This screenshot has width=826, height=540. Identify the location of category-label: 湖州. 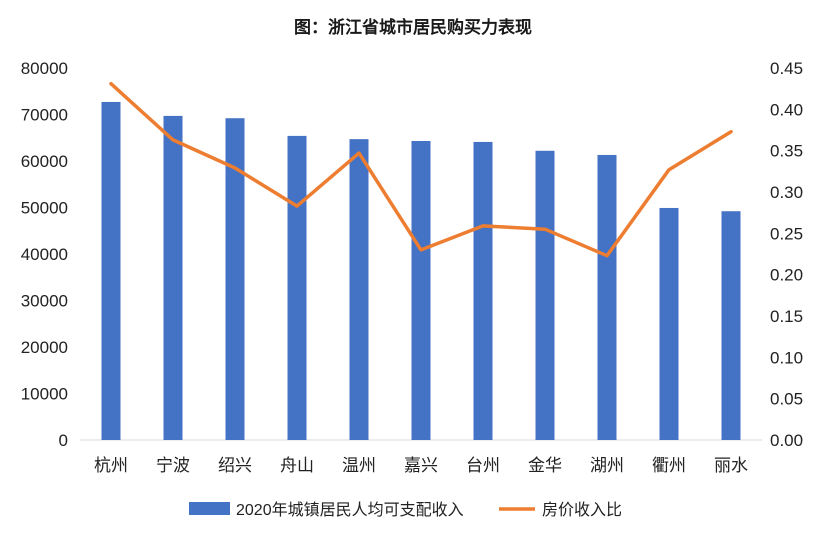
(607, 465).